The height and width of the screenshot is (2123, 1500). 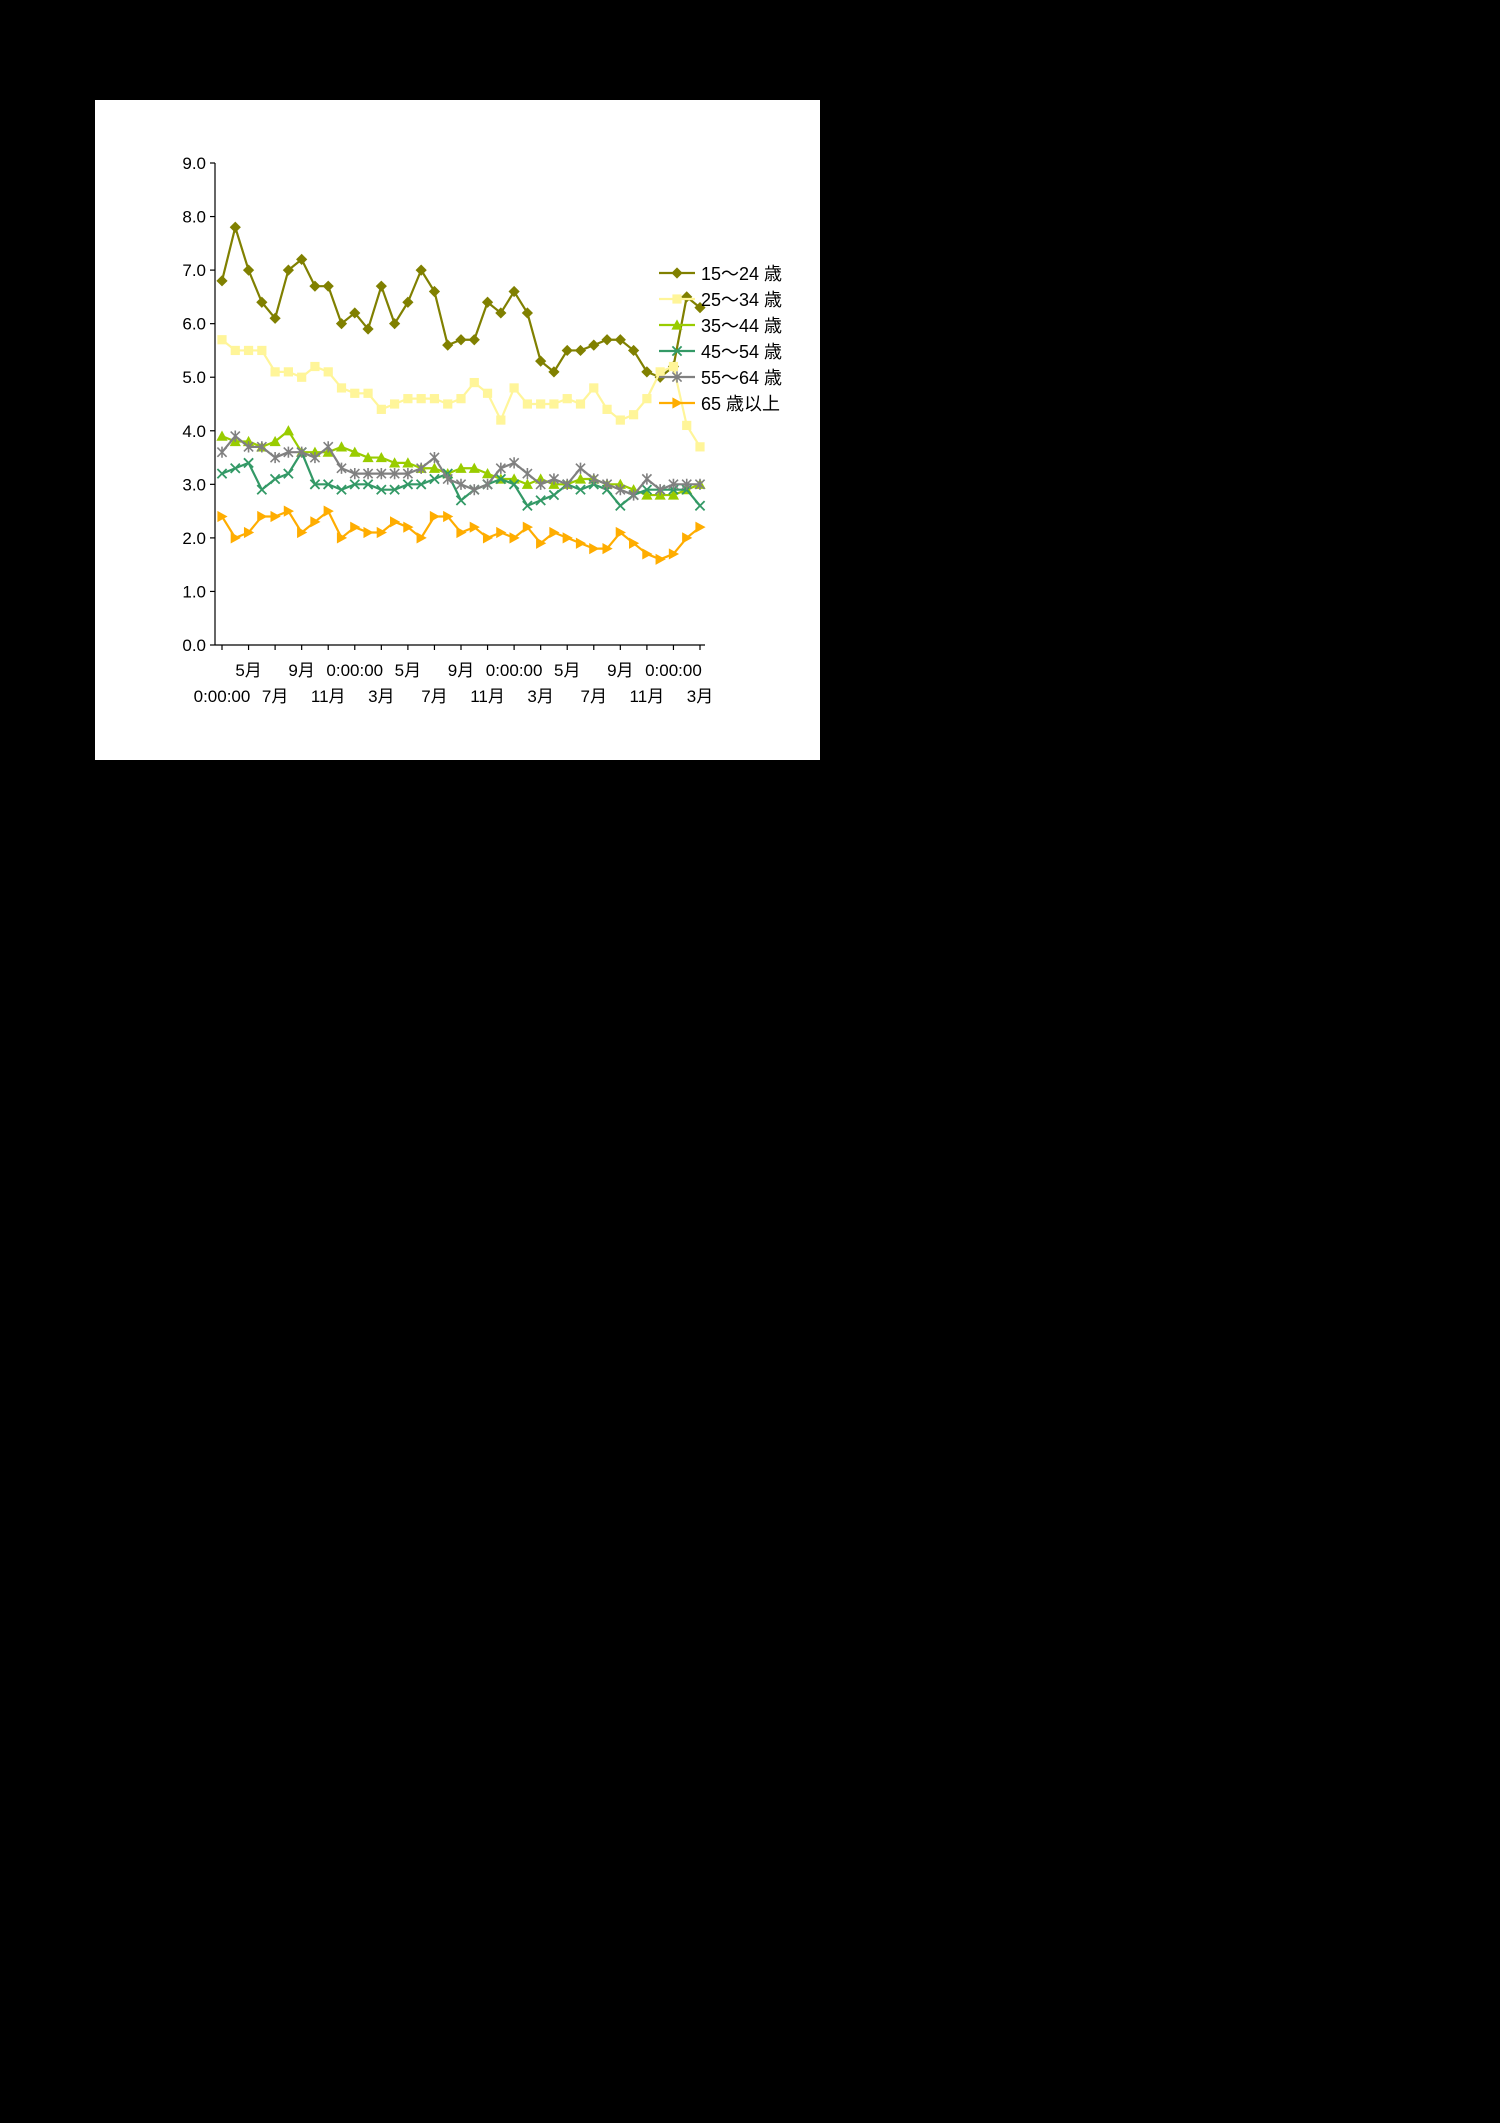 I want to click on series-line, so click(x=461, y=393).